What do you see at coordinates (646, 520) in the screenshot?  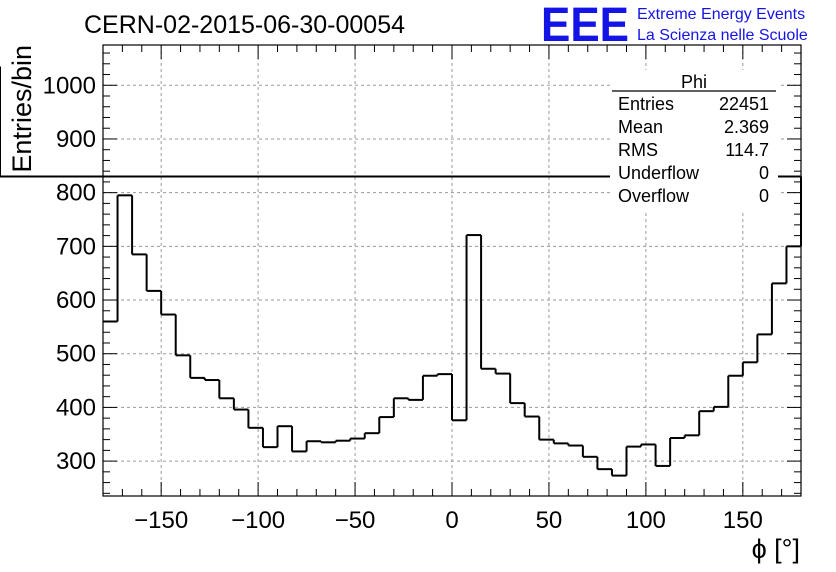 I see `x-tick-label: 100` at bounding box center [646, 520].